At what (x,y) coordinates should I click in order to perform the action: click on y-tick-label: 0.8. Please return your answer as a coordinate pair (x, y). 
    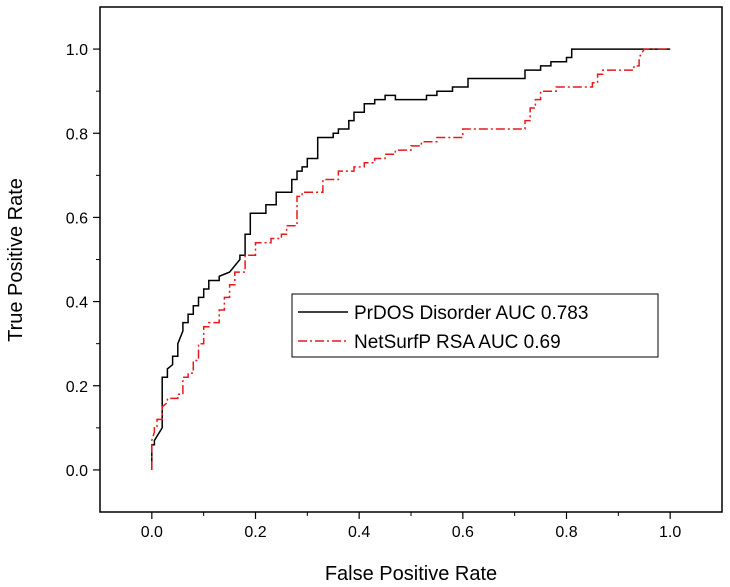
    Looking at the image, I should click on (77, 134).